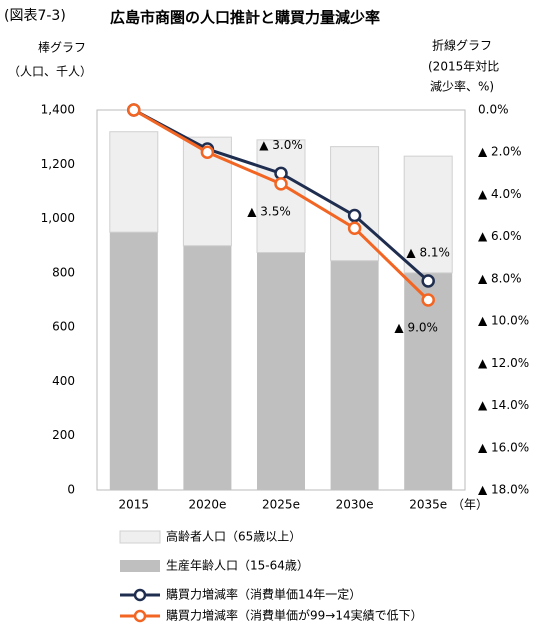  Describe the element at coordinates (71, 490) in the screenshot. I see `y-tick-label: 0` at that location.